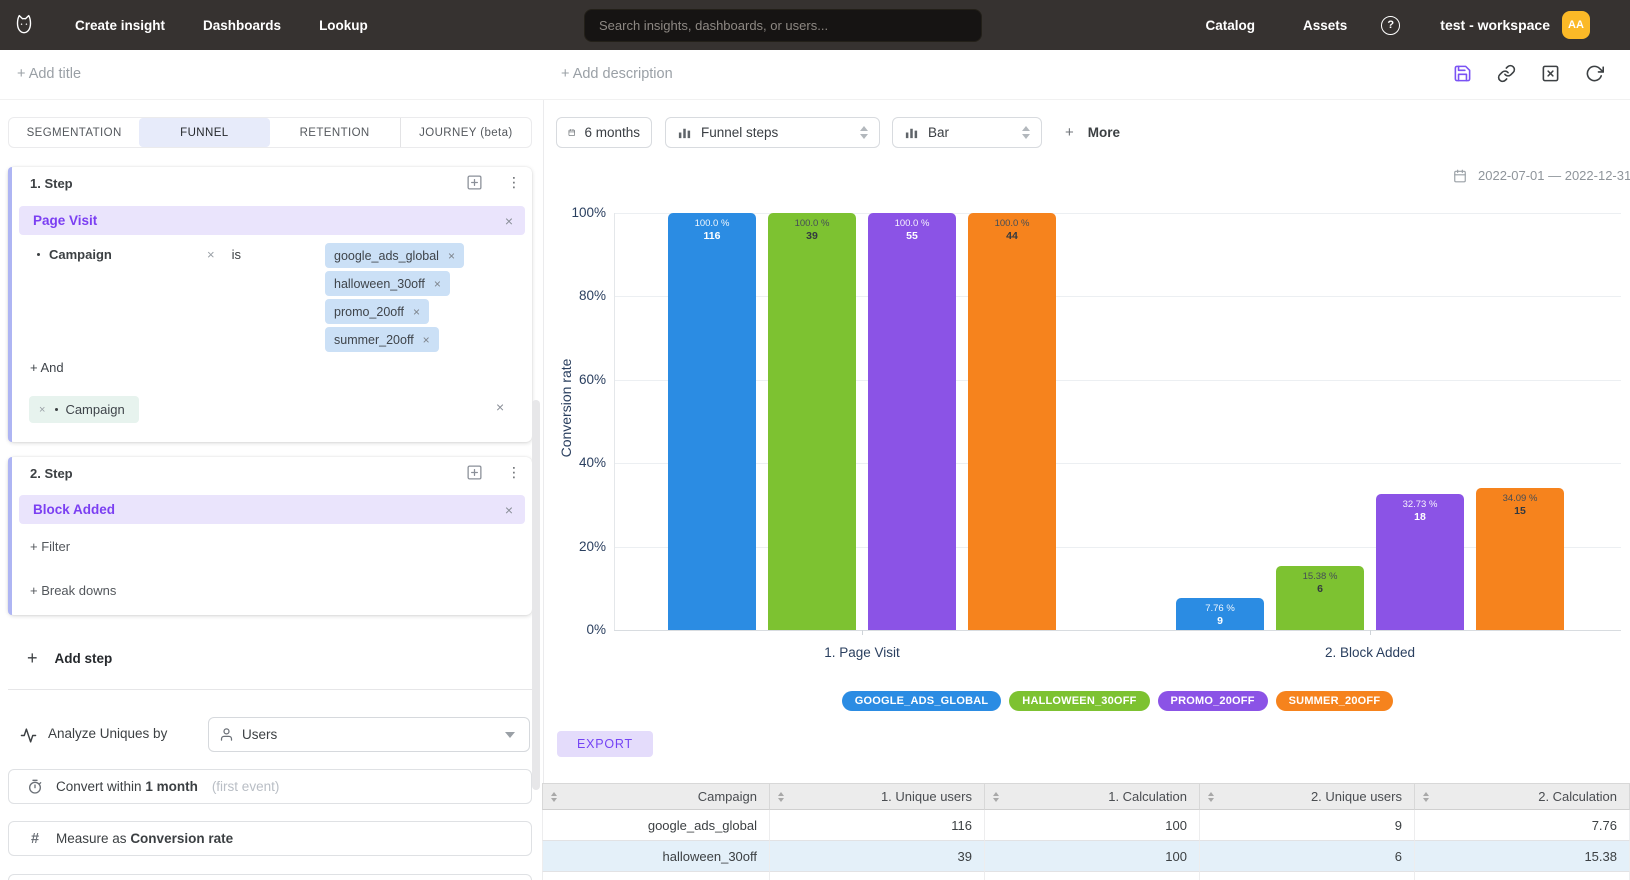  What do you see at coordinates (394, 255) in the screenshot?
I see `filter-value-tag: google_ads_global ×` at bounding box center [394, 255].